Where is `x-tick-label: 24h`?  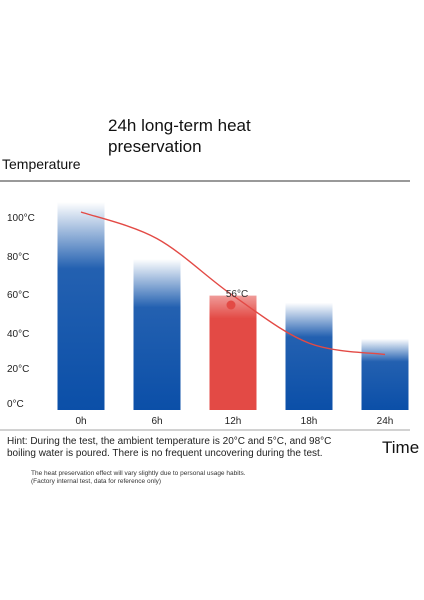
x-tick-label: 24h is located at coordinates (385, 421).